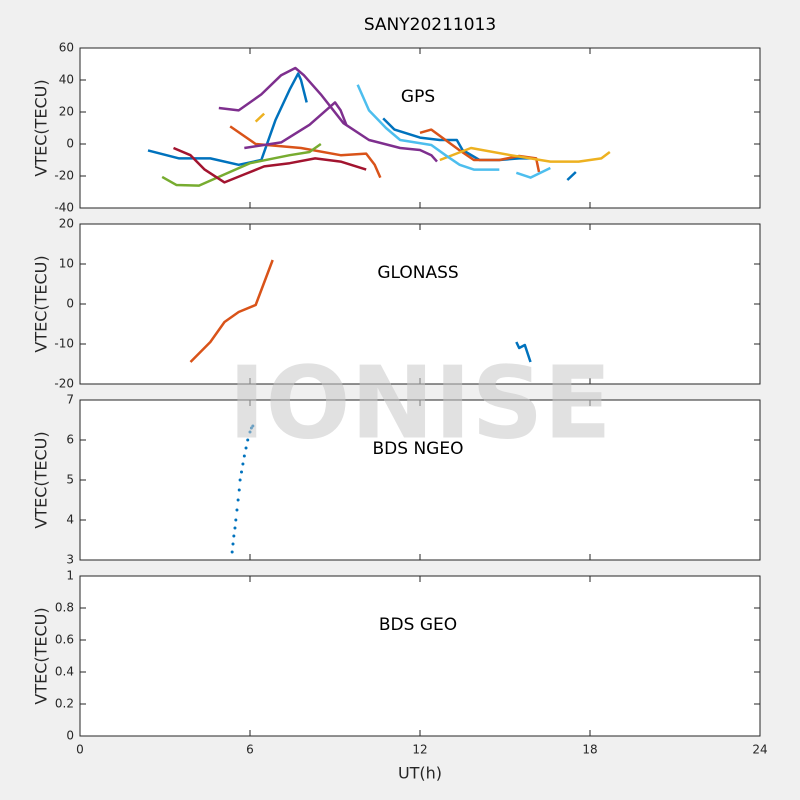 The image size is (800, 800). What do you see at coordinates (418, 449) in the screenshot?
I see `panel-annotation: BDS NGEO` at bounding box center [418, 449].